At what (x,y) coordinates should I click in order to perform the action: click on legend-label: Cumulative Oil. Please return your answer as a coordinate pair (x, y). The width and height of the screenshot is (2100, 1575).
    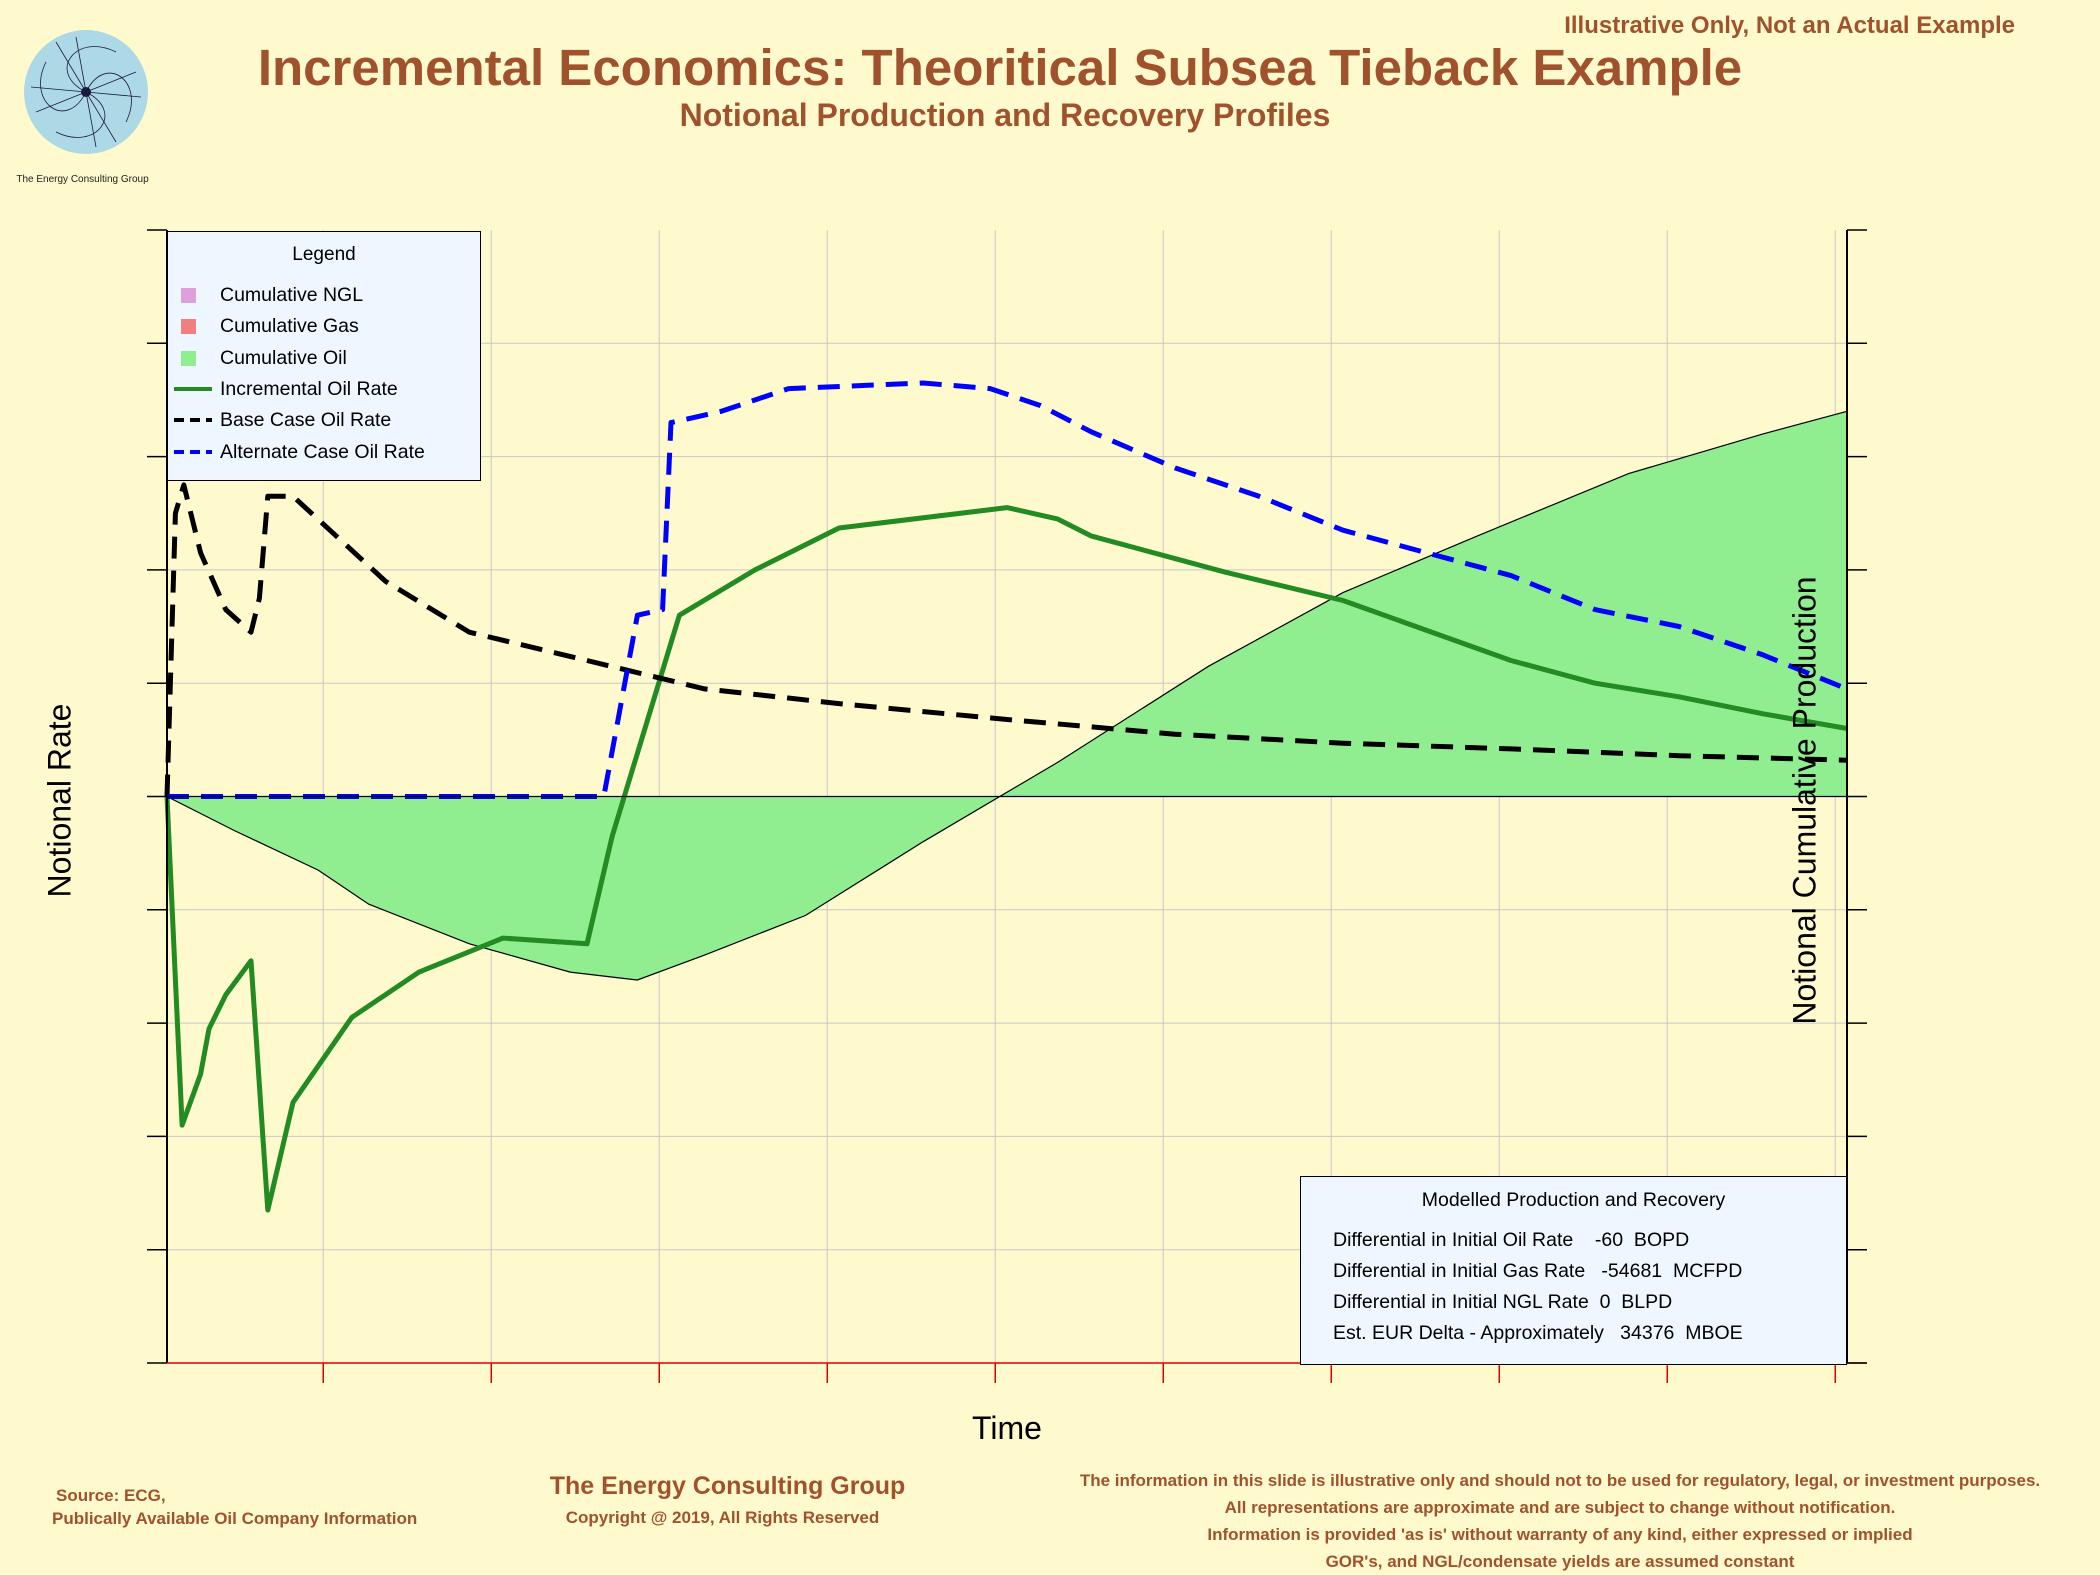
    Looking at the image, I should click on (283, 357).